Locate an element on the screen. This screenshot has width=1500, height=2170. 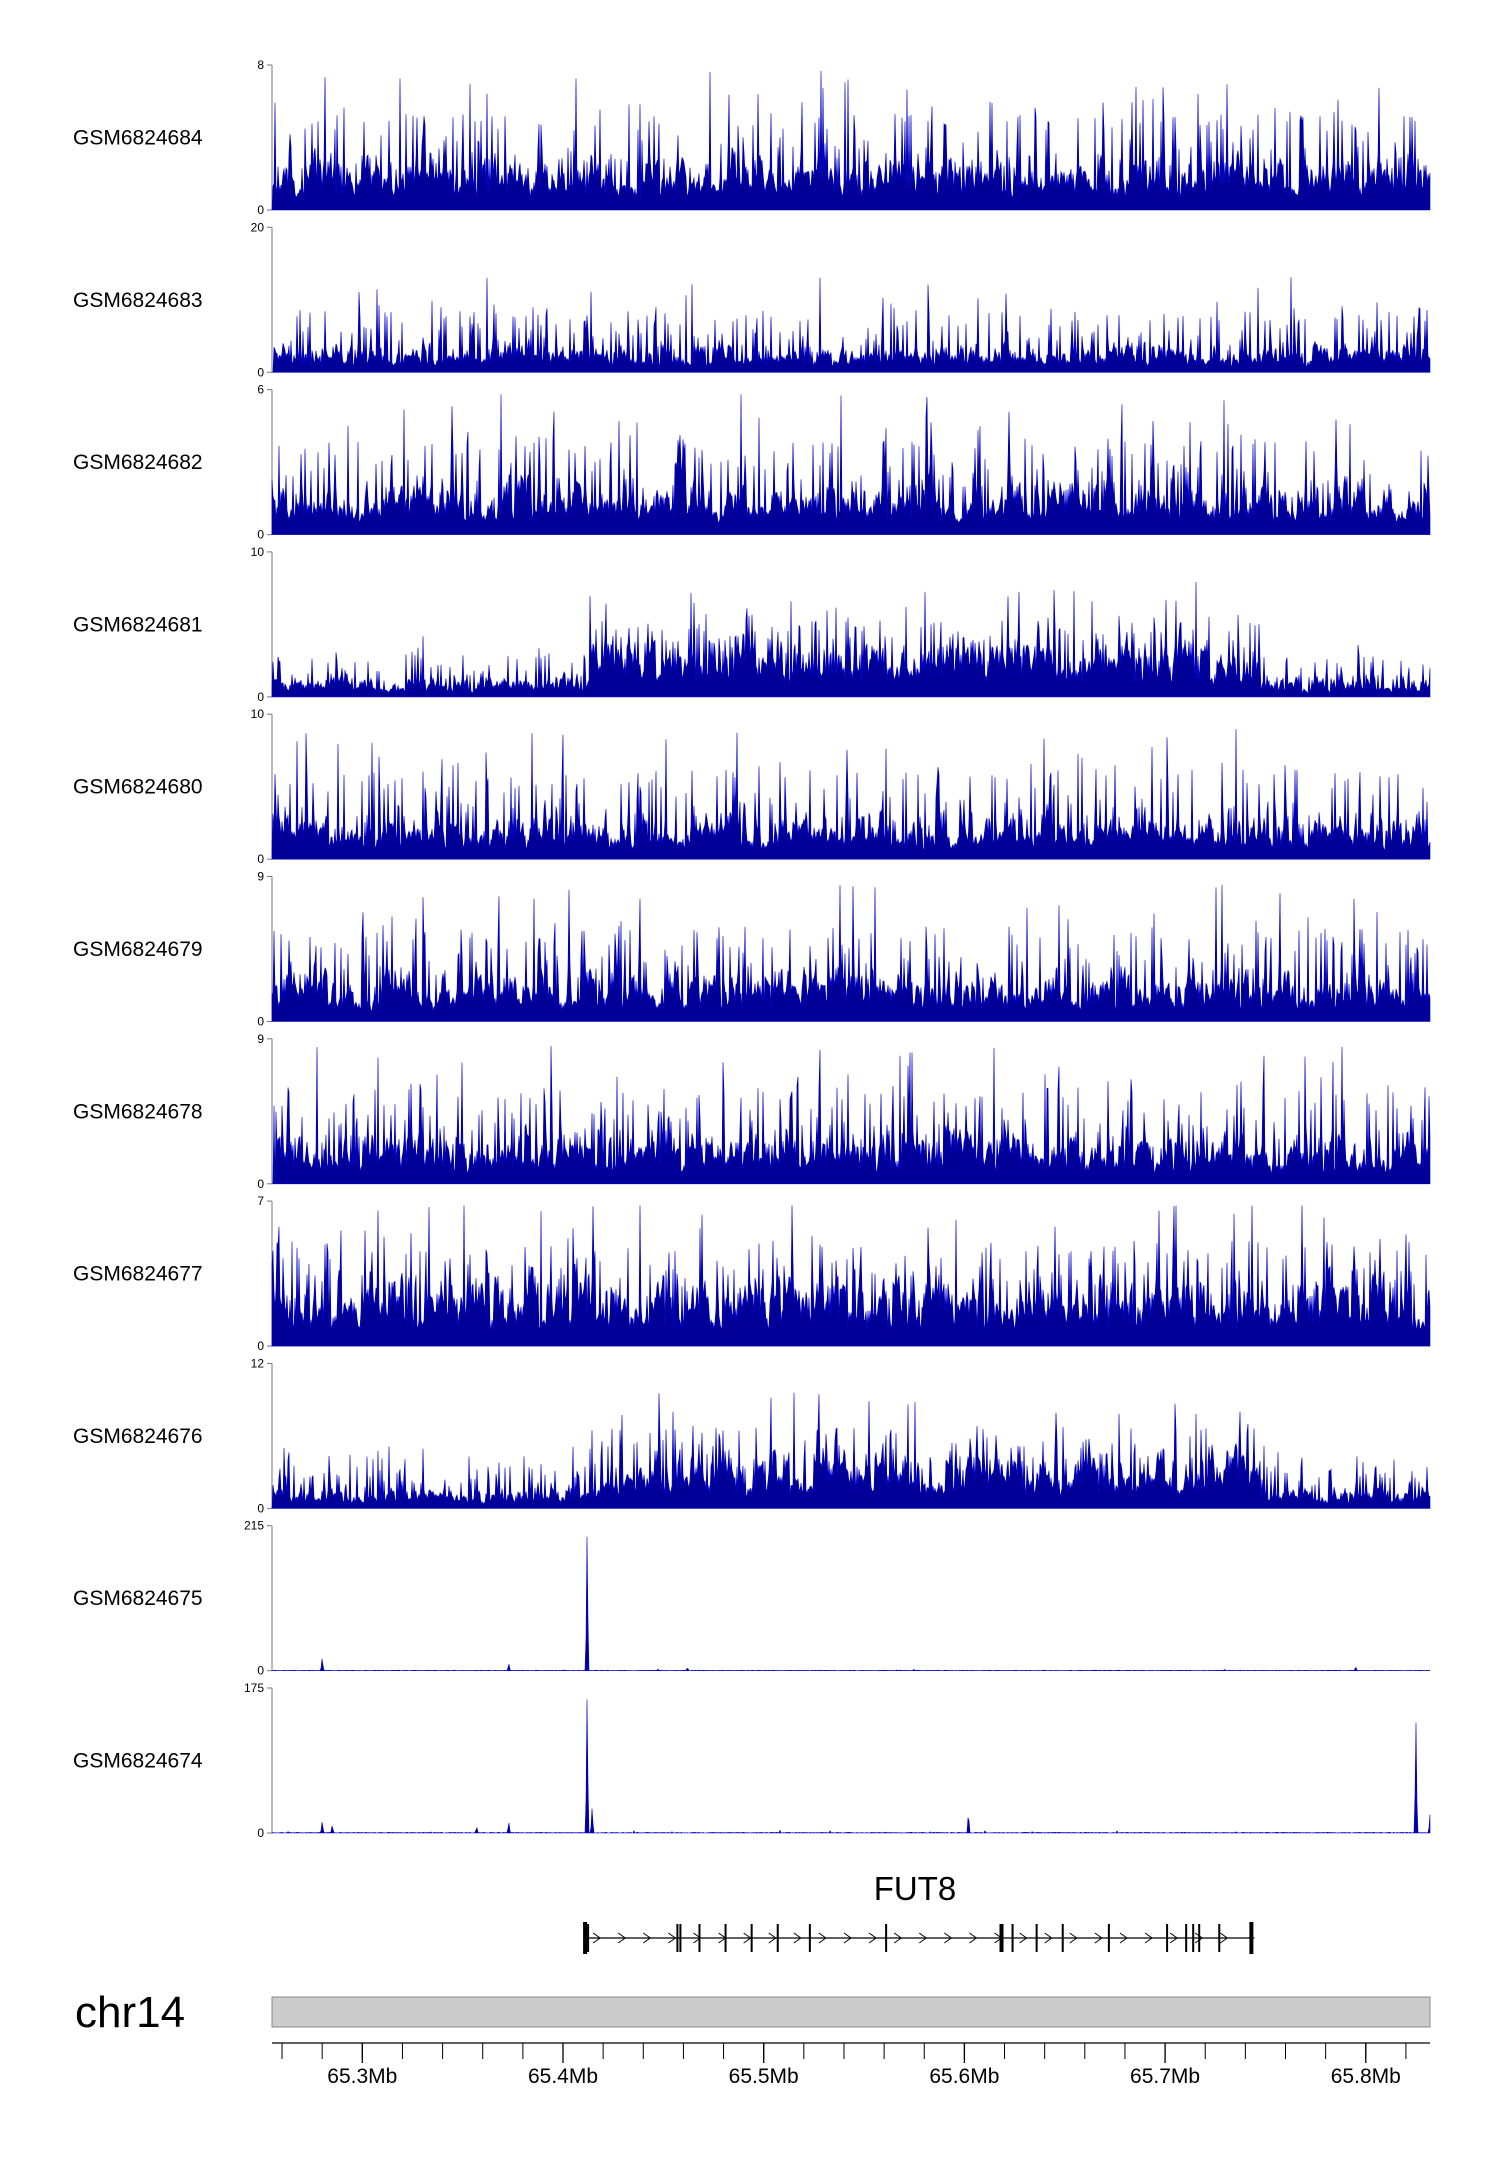
track-GSM6824680: GSM6824680 10 0 is located at coordinates (752, 786).